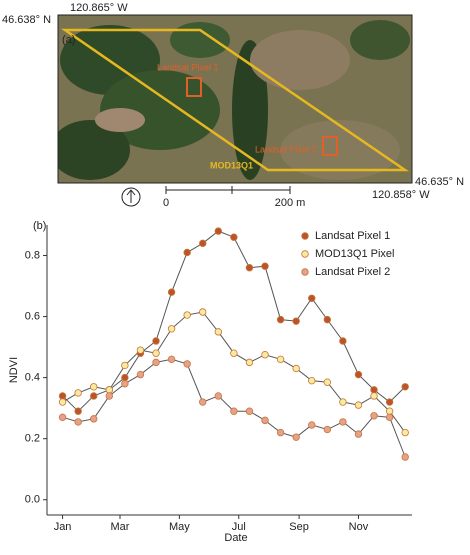 This screenshot has height=555, width=470. Describe the element at coordinates (290, 203) in the screenshot. I see `scale-label: 200 m` at that location.